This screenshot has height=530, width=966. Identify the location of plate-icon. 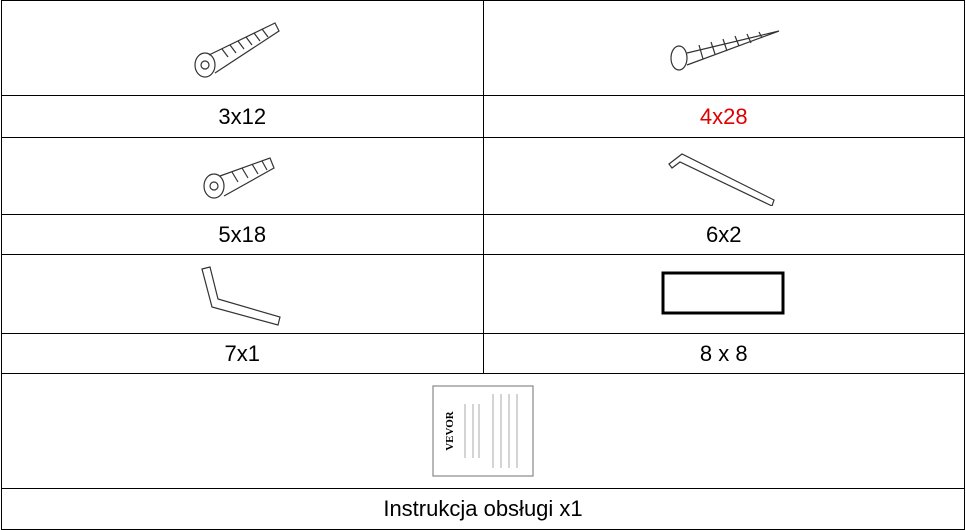
(723, 293).